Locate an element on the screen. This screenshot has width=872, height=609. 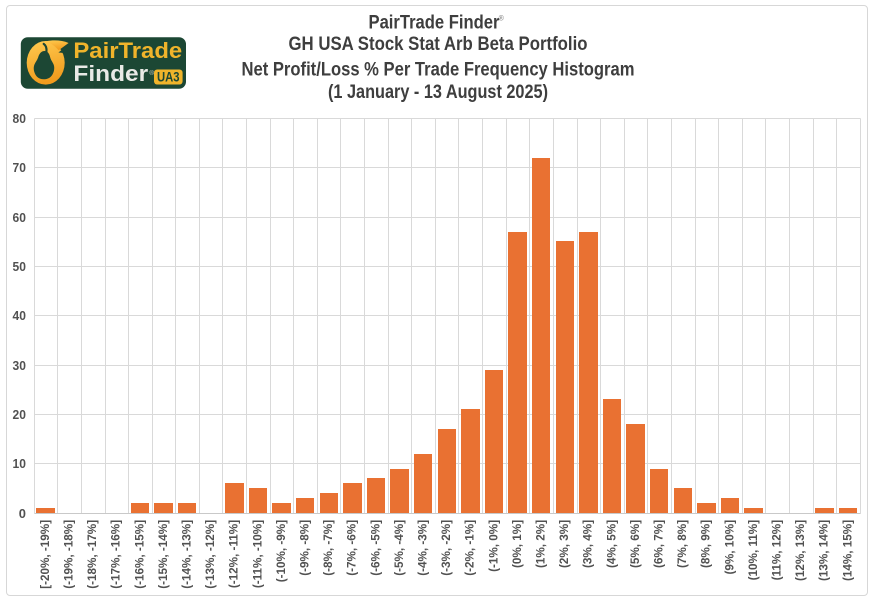
svg-text: (-14%, -13%] is located at coordinates (186, 554).